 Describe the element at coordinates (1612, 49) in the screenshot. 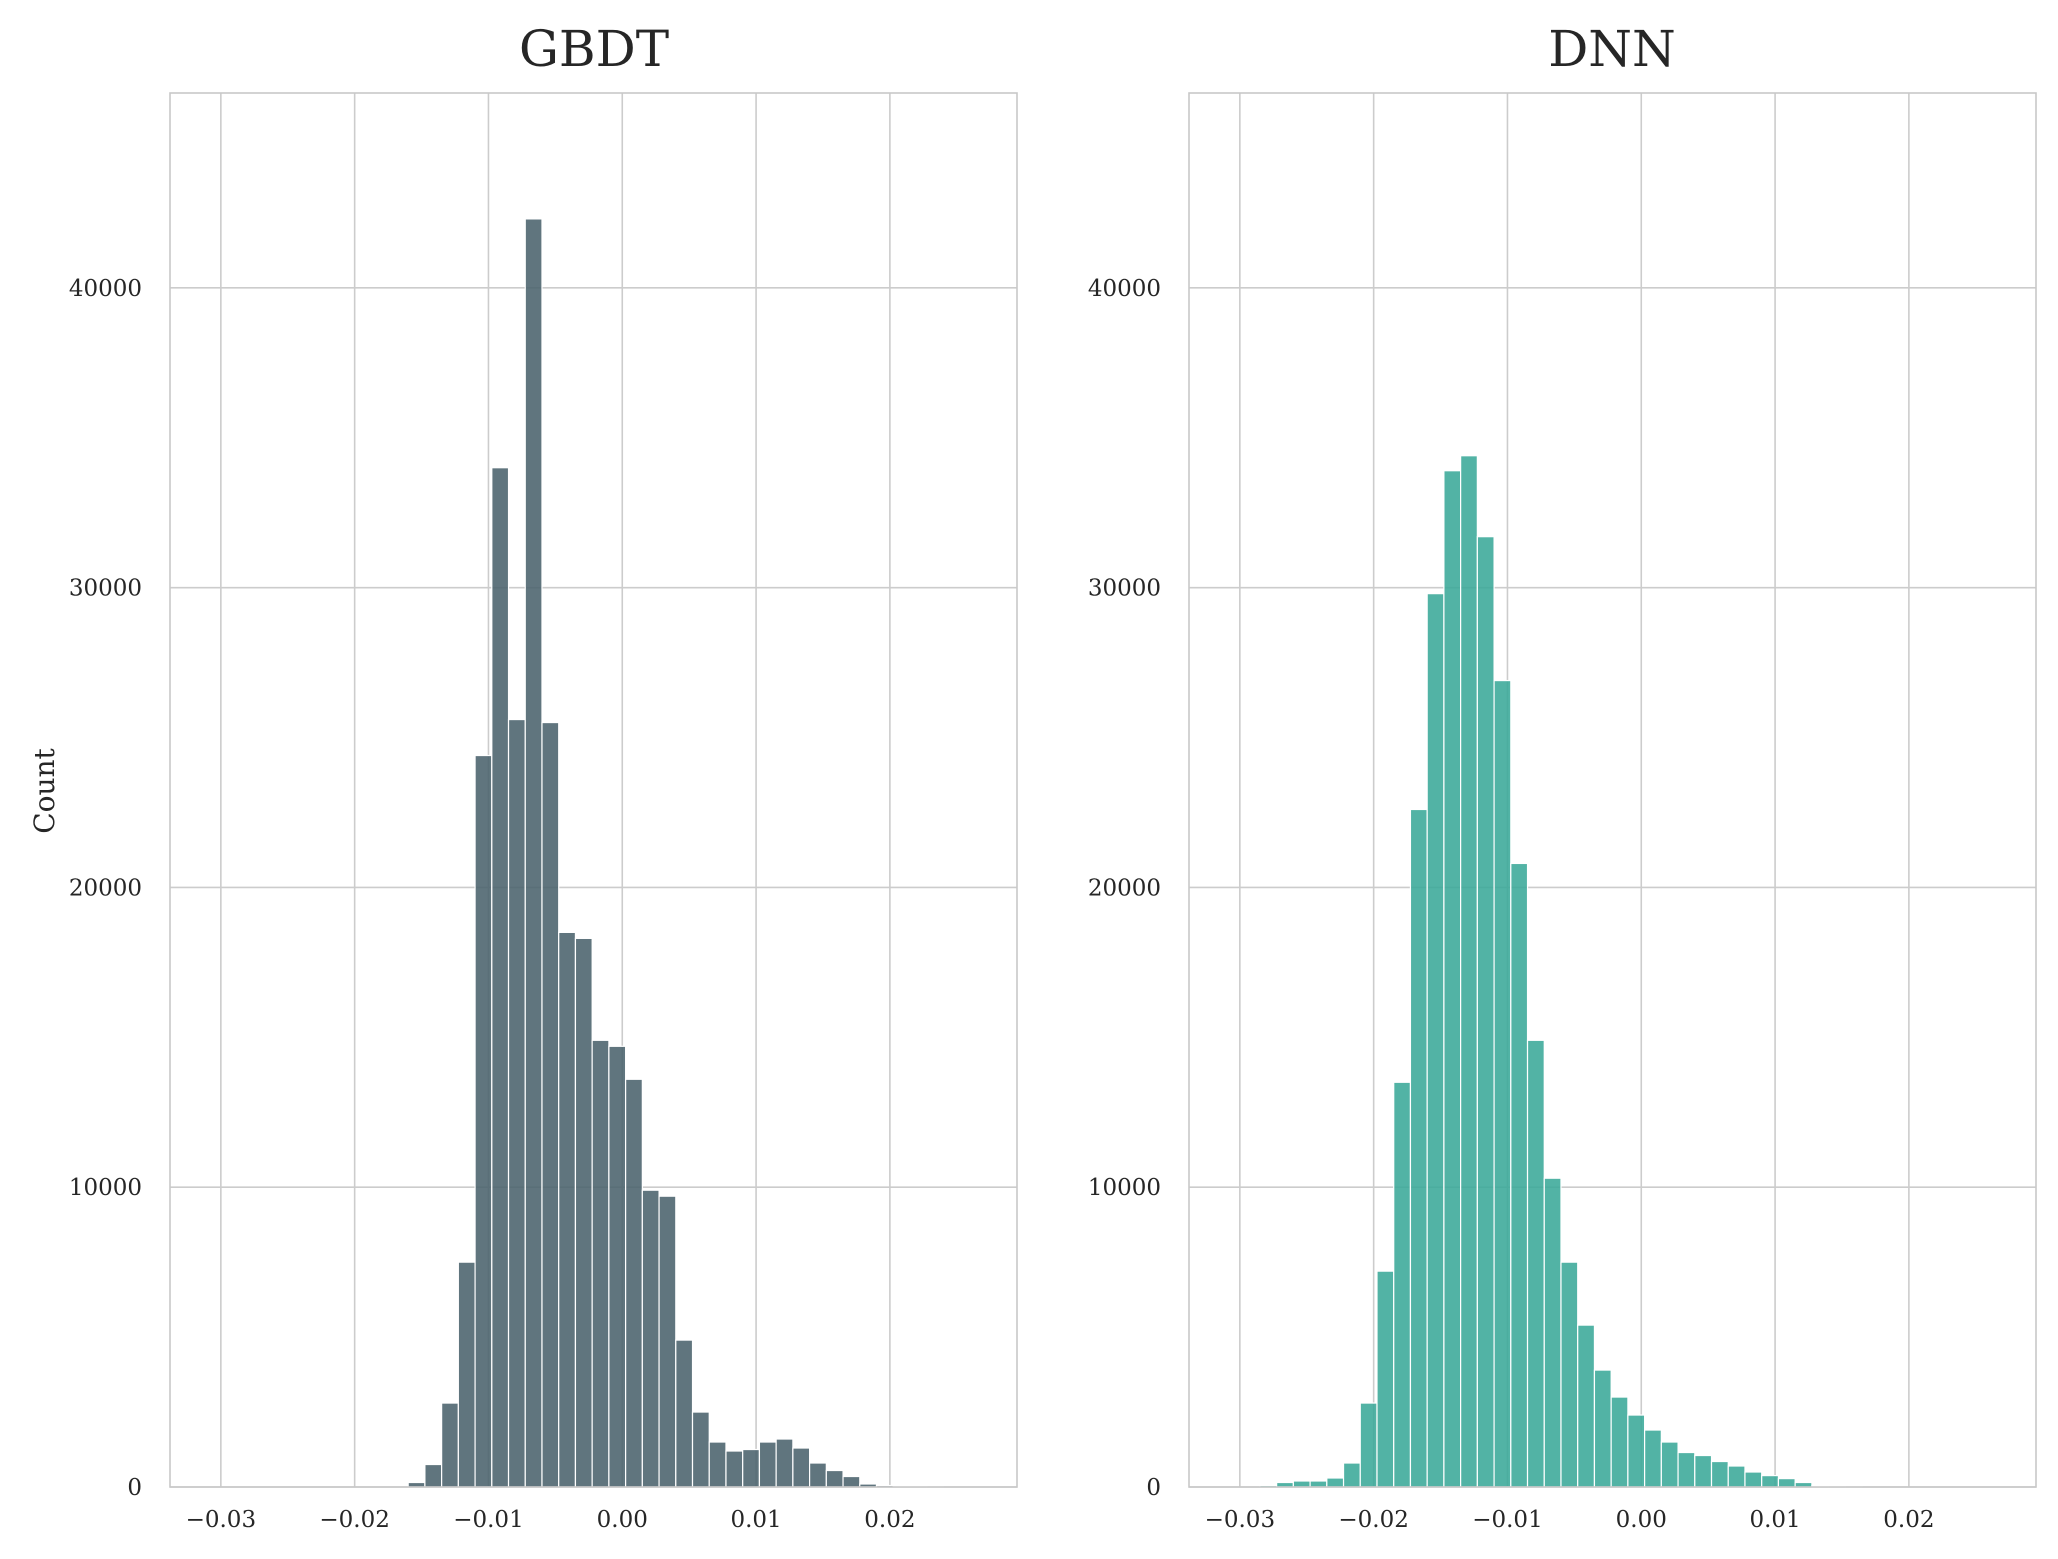

I see `dnn-title: DNN` at that location.